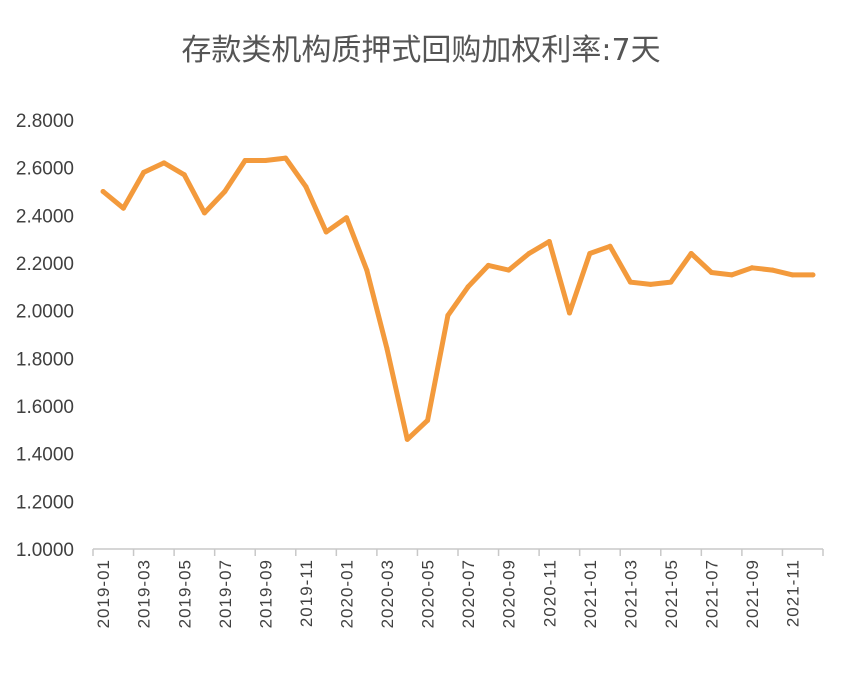 The image size is (842, 680). I want to click on x-tick-label: 2019-11, so click(306, 593).